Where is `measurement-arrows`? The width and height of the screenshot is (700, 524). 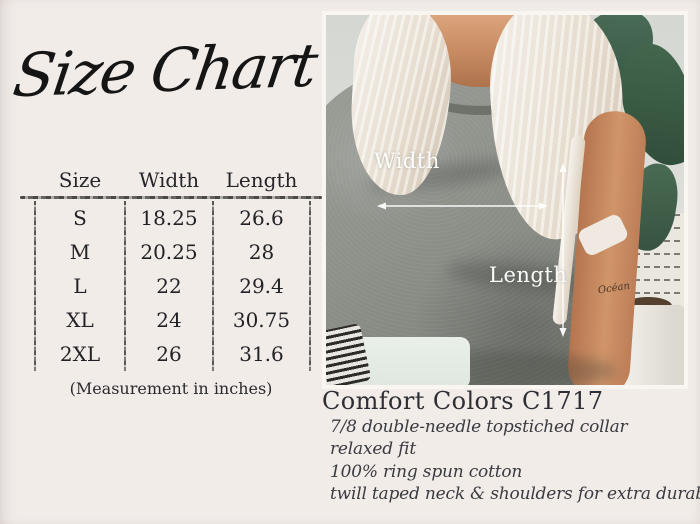 measurement-arrows is located at coordinates (472, 250).